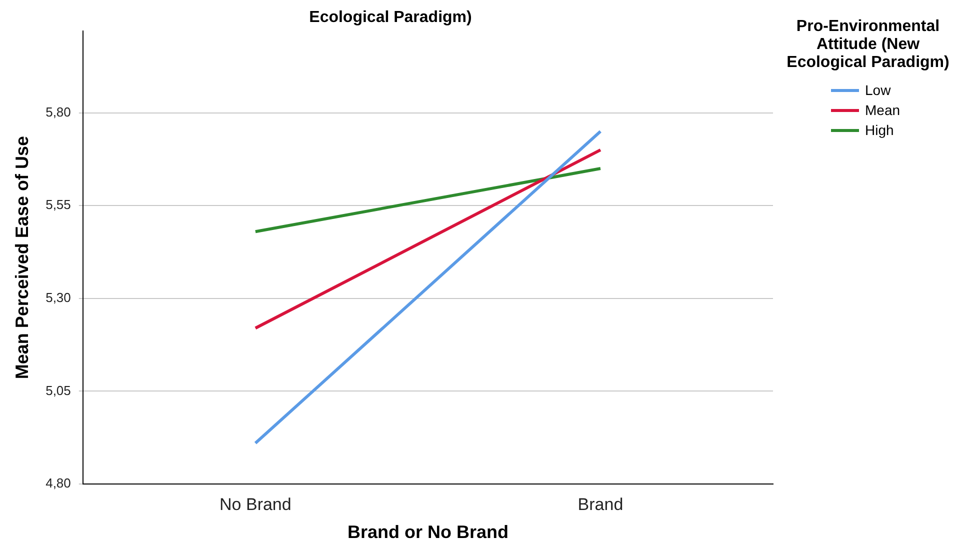 This screenshot has width=964, height=556. I want to click on chart-title: Ecological Paradigm), so click(390, 17).